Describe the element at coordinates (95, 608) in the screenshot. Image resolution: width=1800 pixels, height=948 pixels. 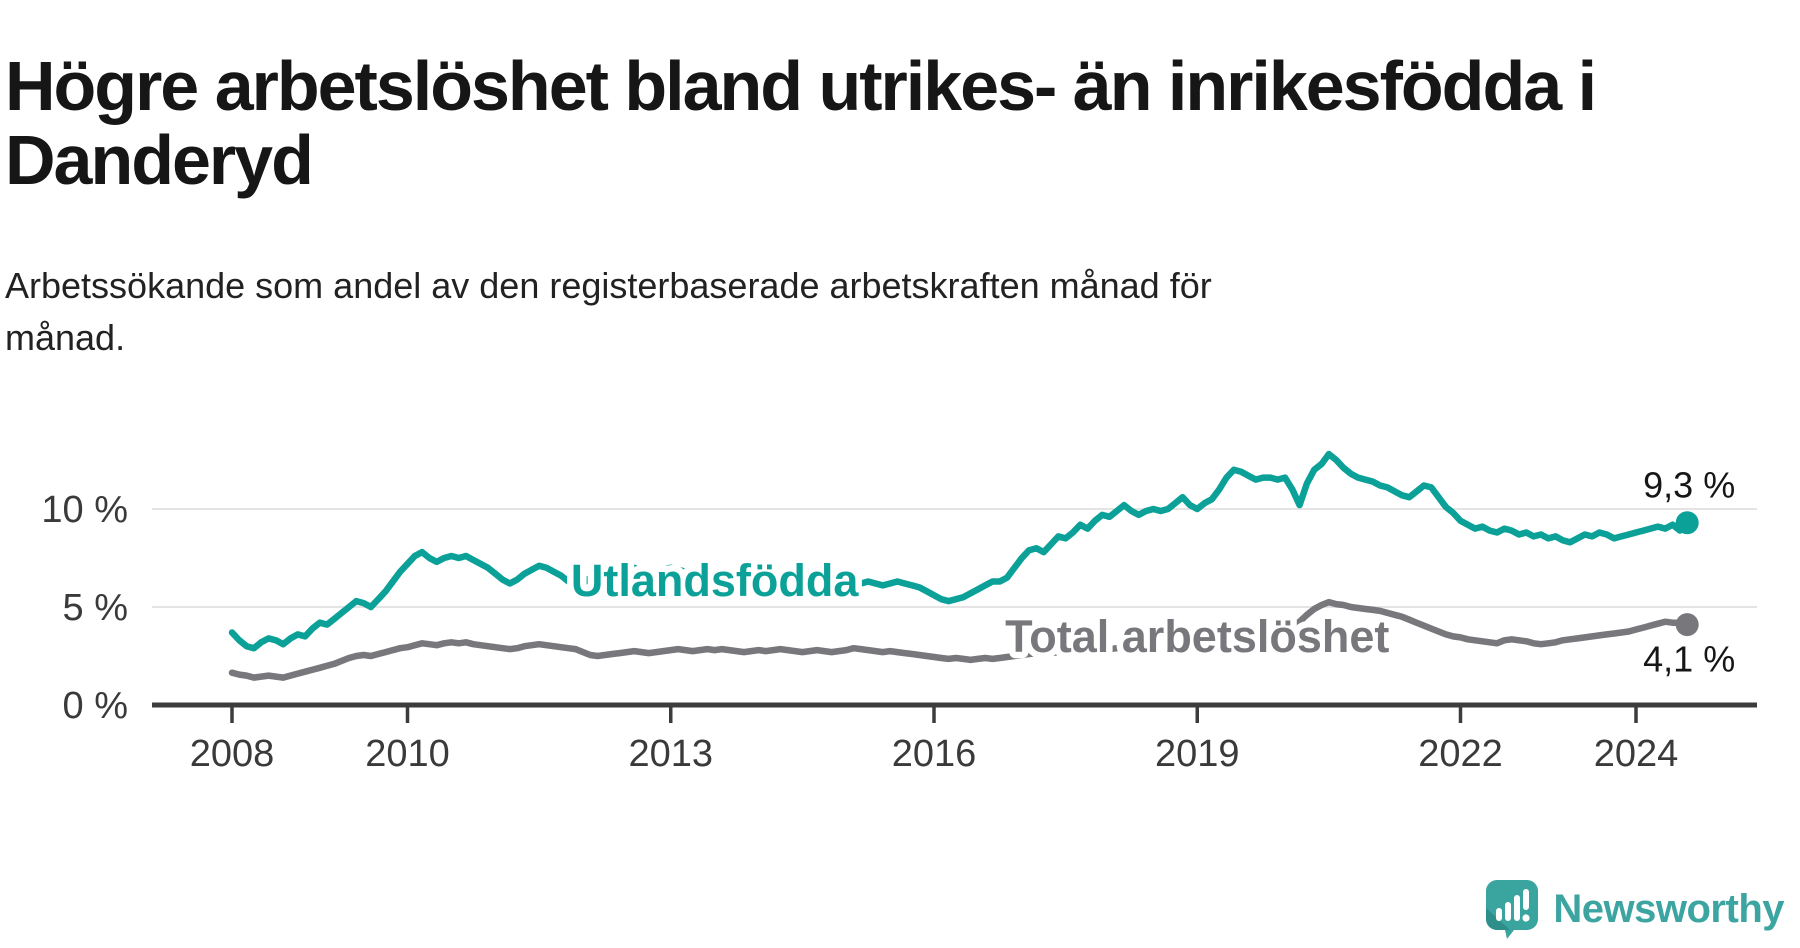
I see `y-tick-label: 5 %` at that location.